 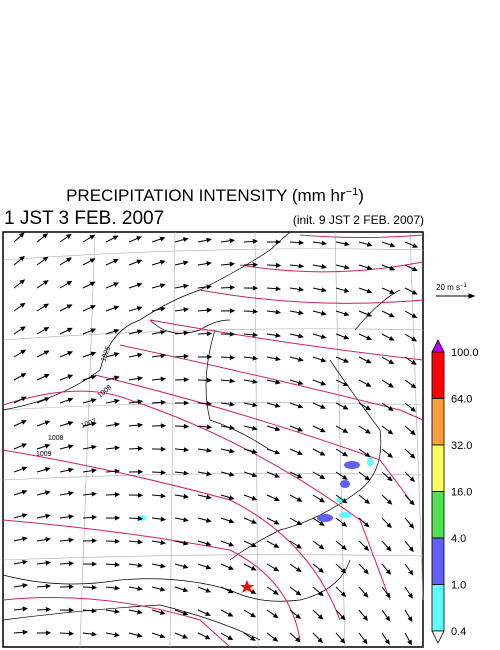 I want to click on colorbar-top-triangle, so click(x=438, y=346).